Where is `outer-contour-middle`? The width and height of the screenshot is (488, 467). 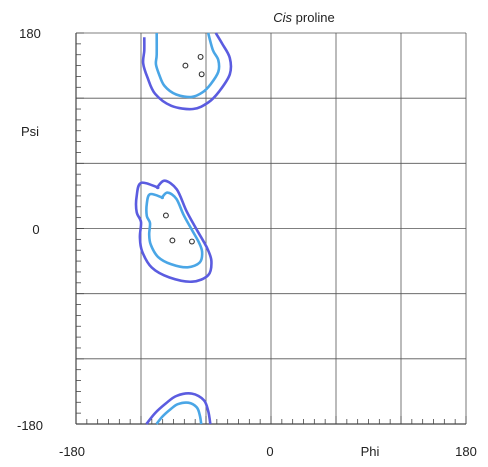 outer-contour-middle is located at coordinates (173, 231).